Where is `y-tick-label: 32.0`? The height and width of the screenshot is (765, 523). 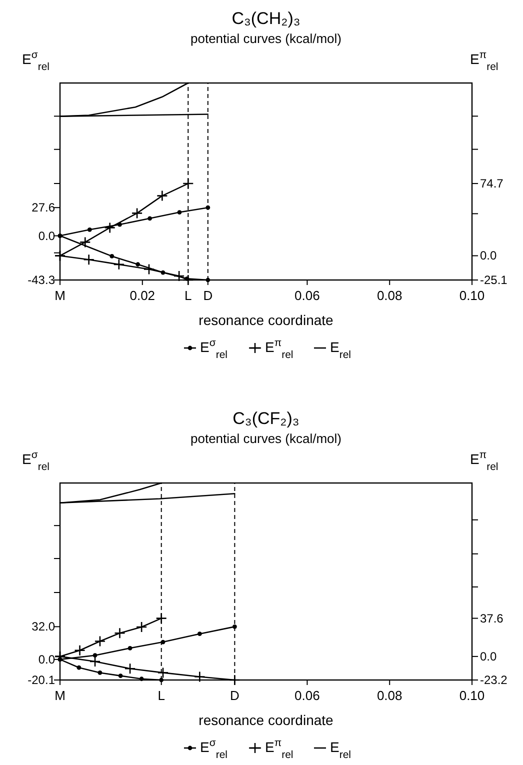
y-tick-label: 32.0 is located at coordinates (44, 627).